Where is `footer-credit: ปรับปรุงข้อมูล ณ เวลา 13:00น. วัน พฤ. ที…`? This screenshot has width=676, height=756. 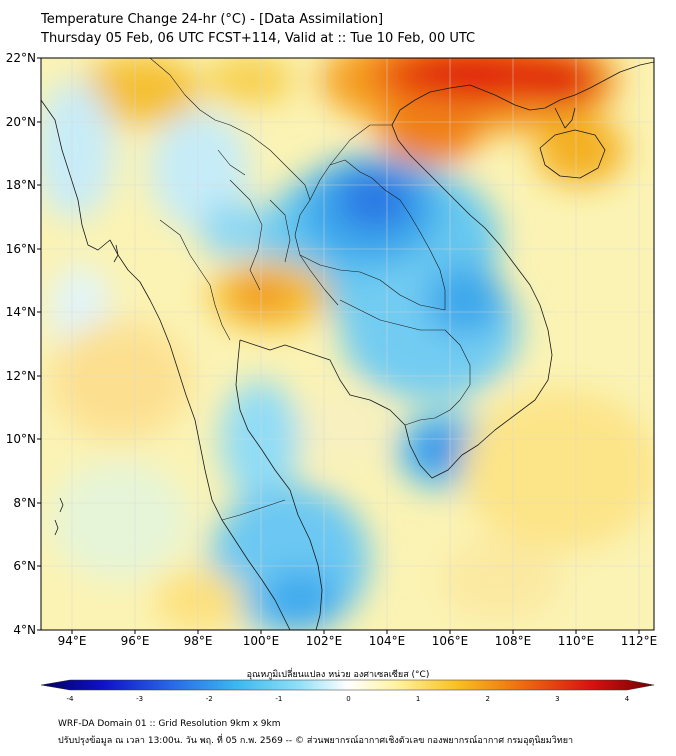
footer-credit: ปรับปรุงข้อมูล ณ เวลา 13:00น. วัน พฤ. ที… is located at coordinates (316, 741).